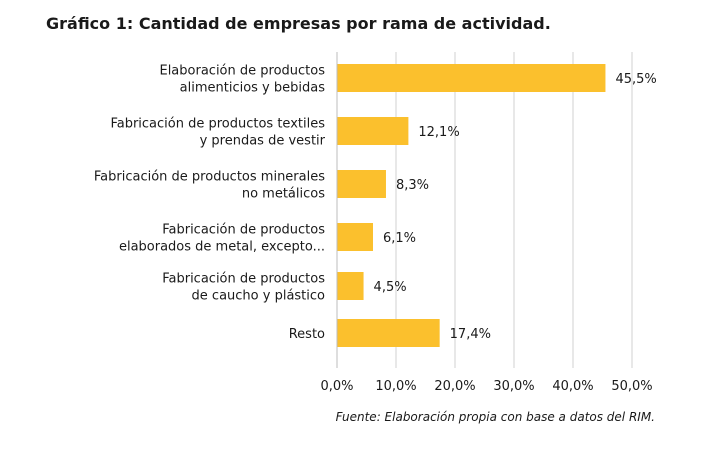  What do you see at coordinates (470, 334) in the screenshot?
I see `data-label: 17,4%` at bounding box center [470, 334].